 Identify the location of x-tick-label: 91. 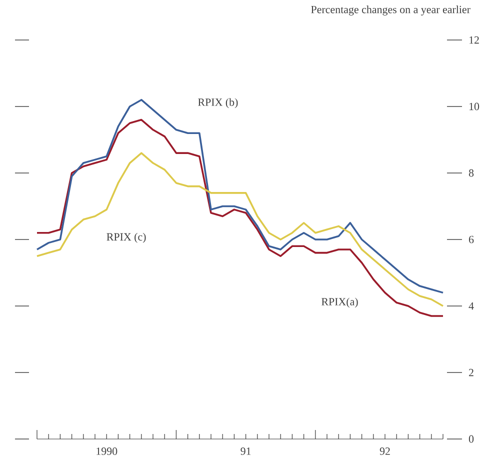
(245, 451).